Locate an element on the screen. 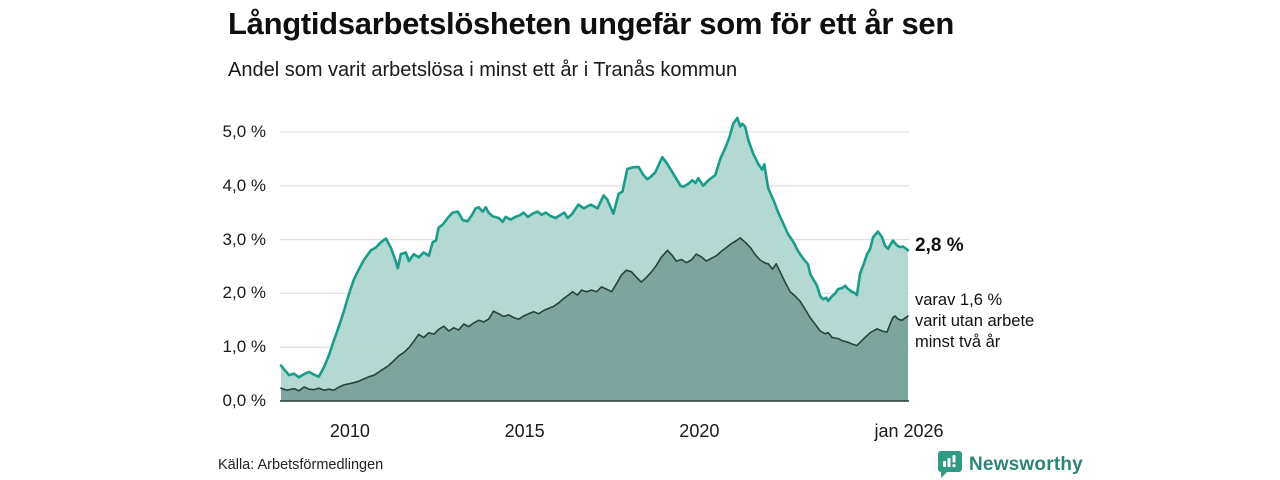 The width and height of the screenshot is (1280, 480). latest-value-label: 2,8 % is located at coordinates (939, 245).